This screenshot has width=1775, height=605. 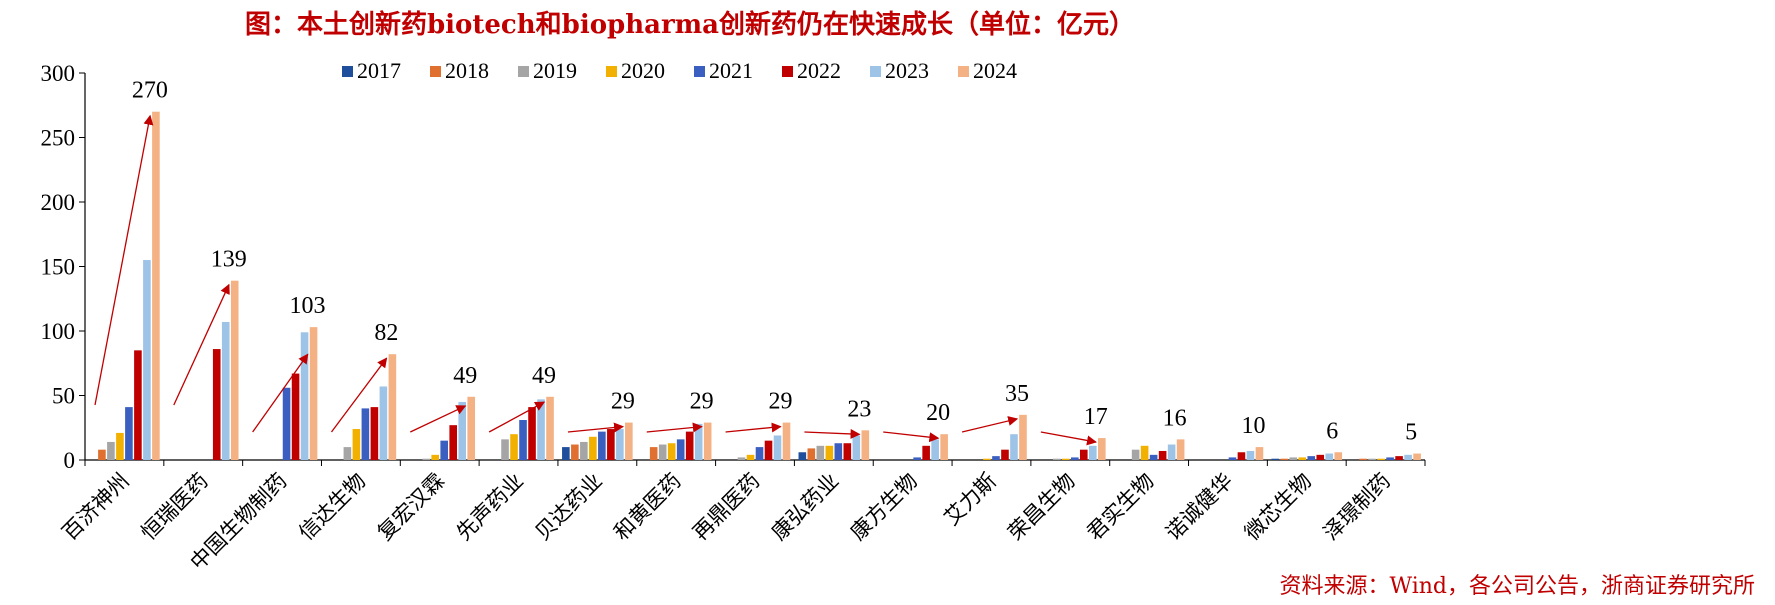 What do you see at coordinates (1332, 431) in the screenshot?
I see `data-label: 6` at bounding box center [1332, 431].